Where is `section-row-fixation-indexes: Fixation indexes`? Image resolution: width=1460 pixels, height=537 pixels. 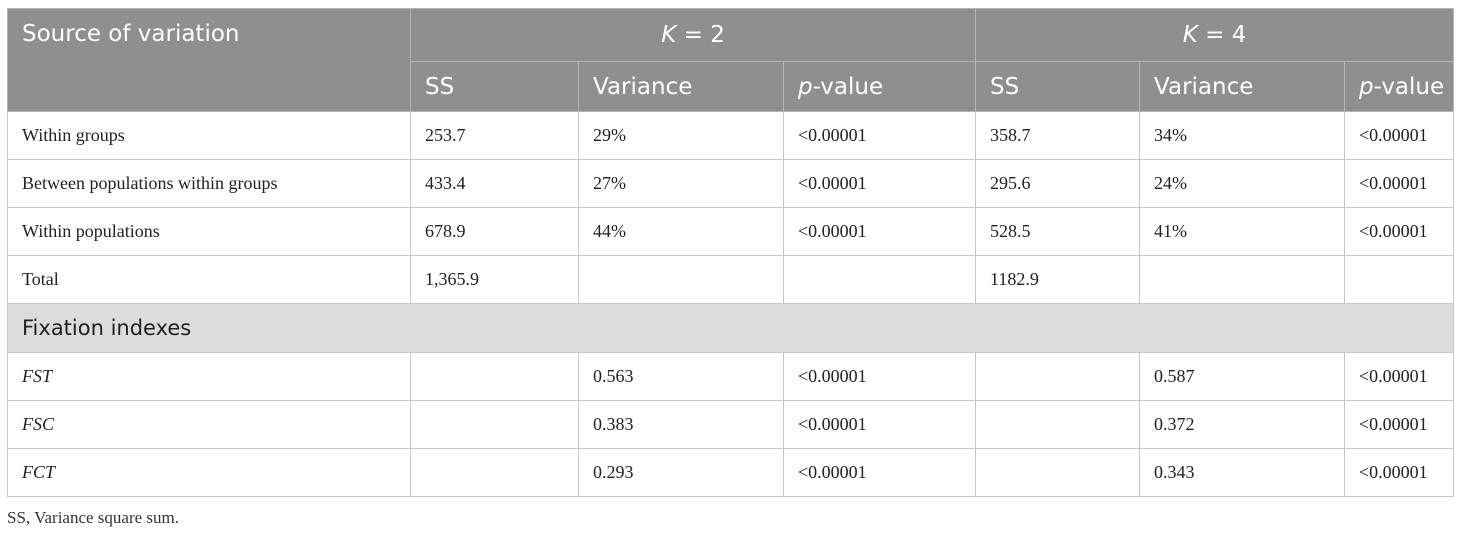 section-row-fixation-indexes: Fixation indexes is located at coordinates (730, 328).